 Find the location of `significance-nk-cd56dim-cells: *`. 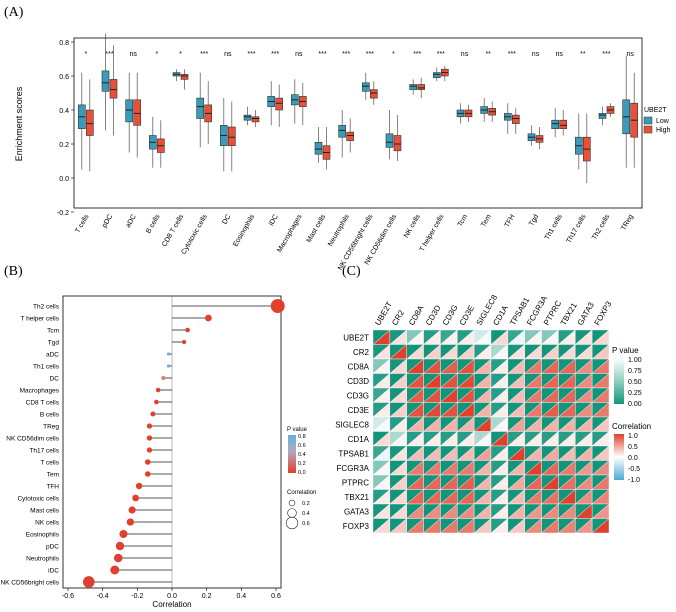

significance-nk-cd56dim-cells: * is located at coordinates (393, 54).